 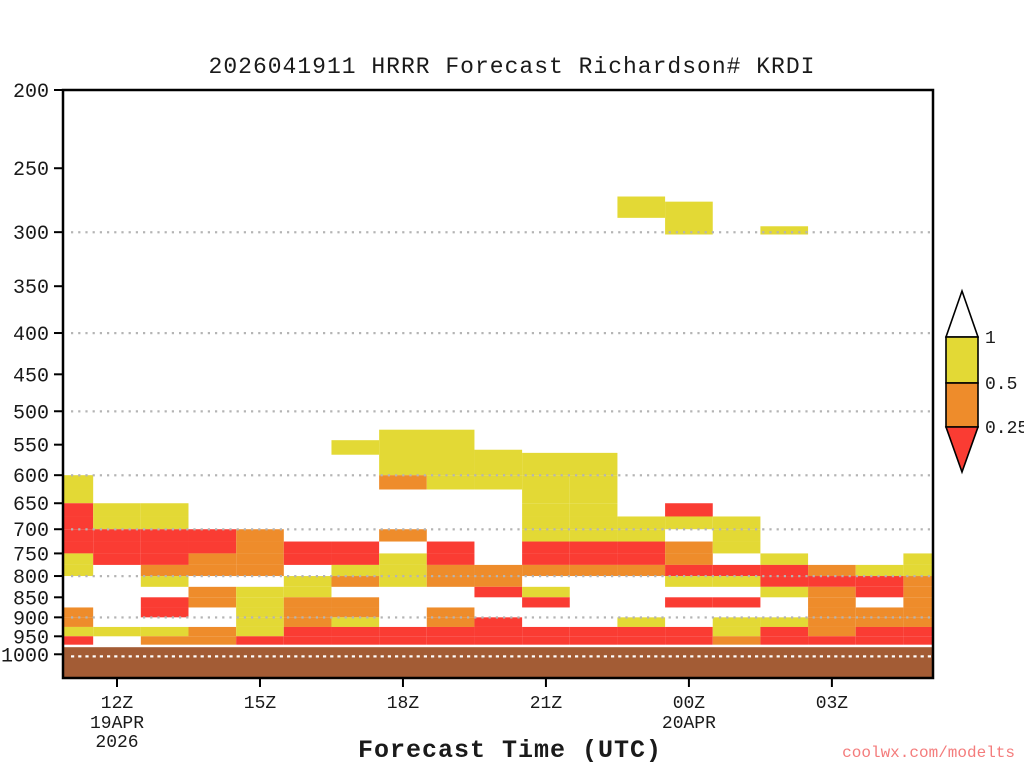 I want to click on x-tick-label: 15Z, so click(x=260, y=704).